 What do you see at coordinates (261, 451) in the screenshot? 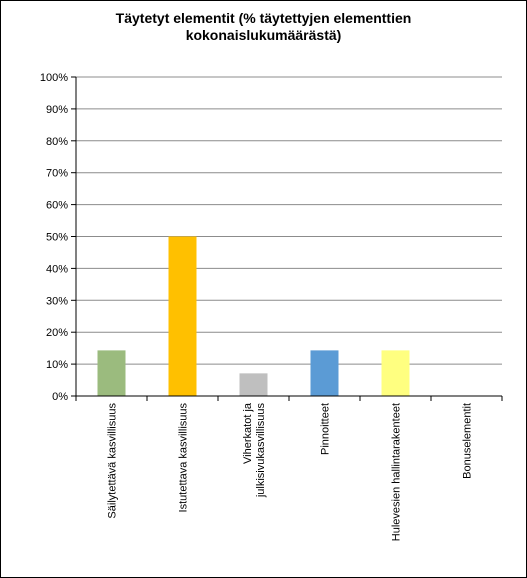
I see `category-label: julkisivukasvillisuus` at bounding box center [261, 451].